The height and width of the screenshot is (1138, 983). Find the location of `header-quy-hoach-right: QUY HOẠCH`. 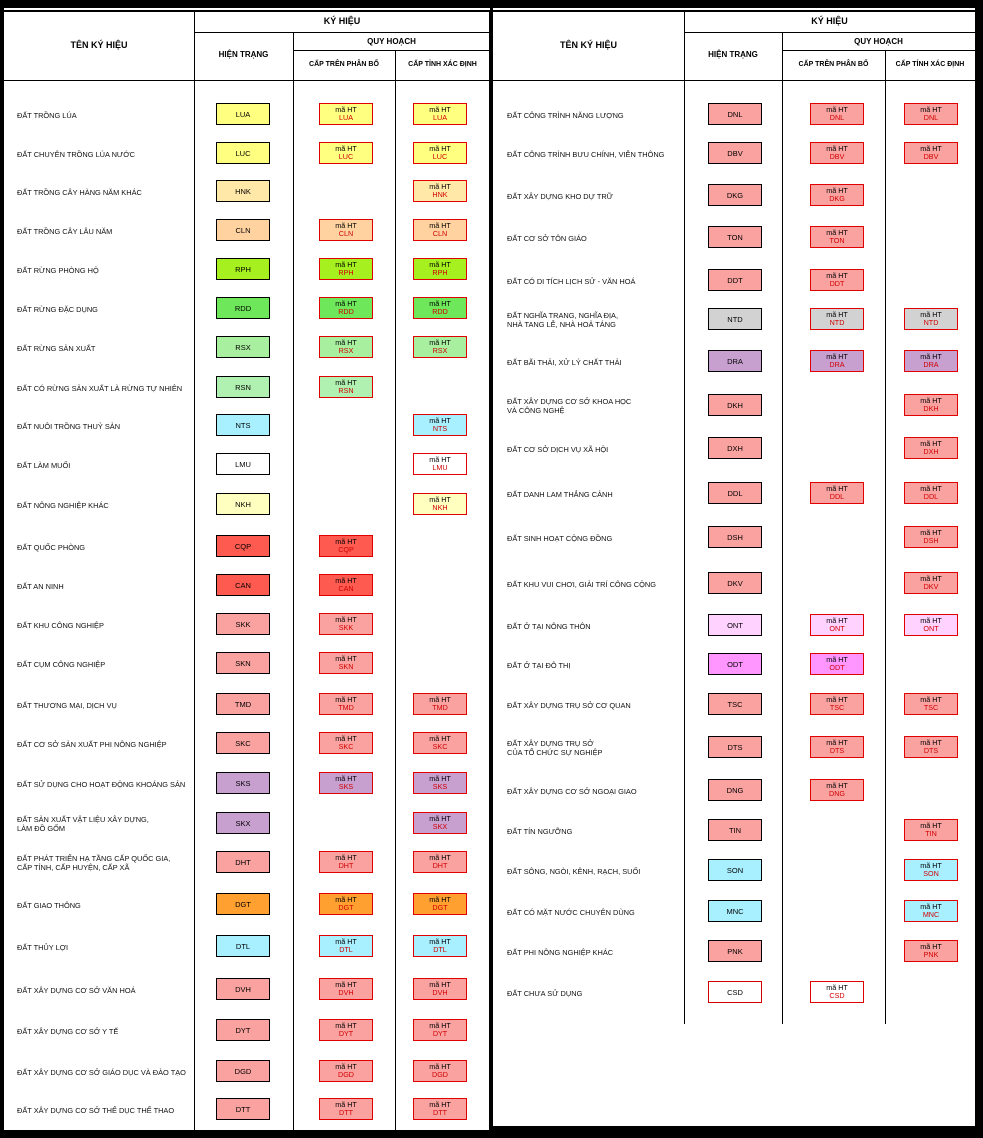

header-quy-hoach-right: QUY HOẠCH is located at coordinates (878, 41).